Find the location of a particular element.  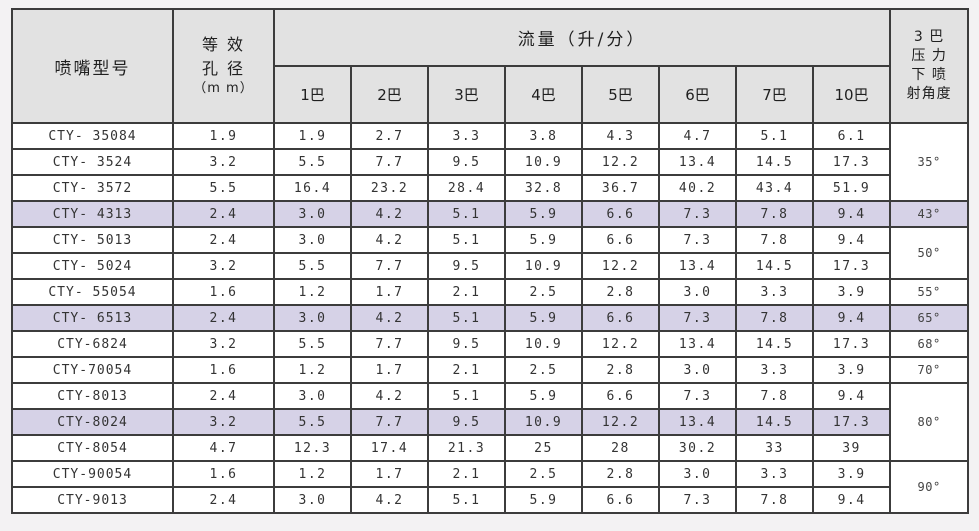

model-cell: CTY-8024 is located at coordinates (92, 422).